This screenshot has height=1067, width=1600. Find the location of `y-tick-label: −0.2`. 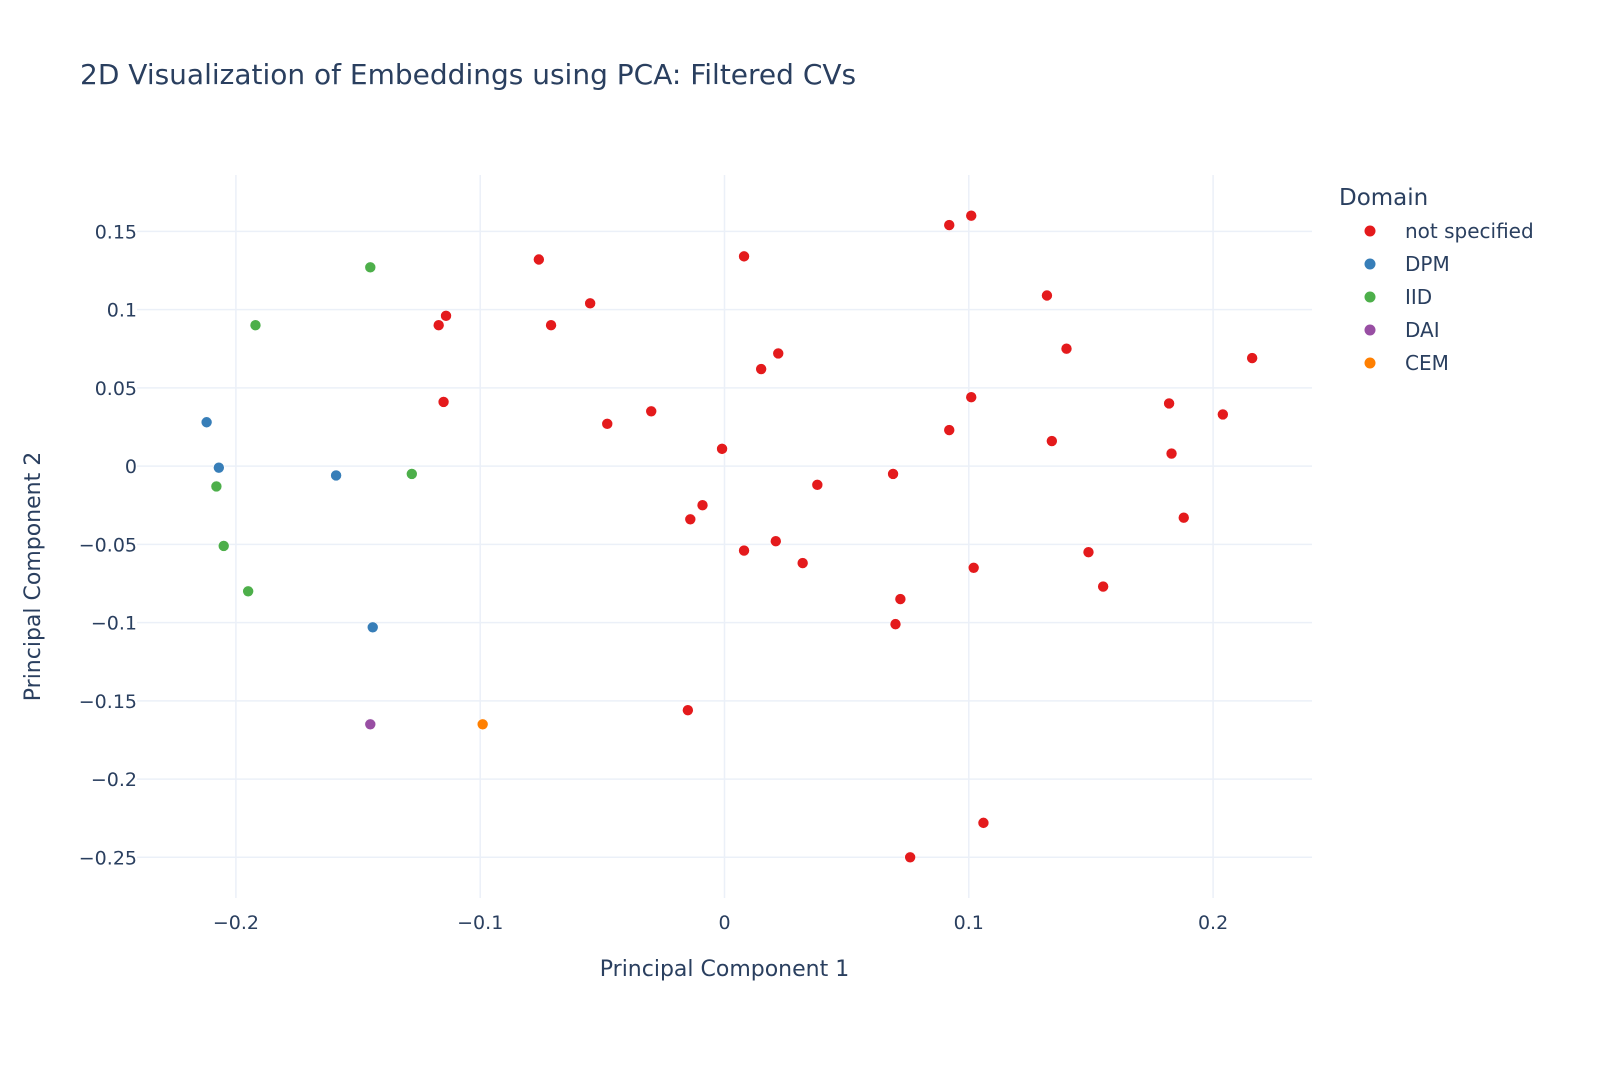

y-tick-label: −0.2 is located at coordinates (114, 780).